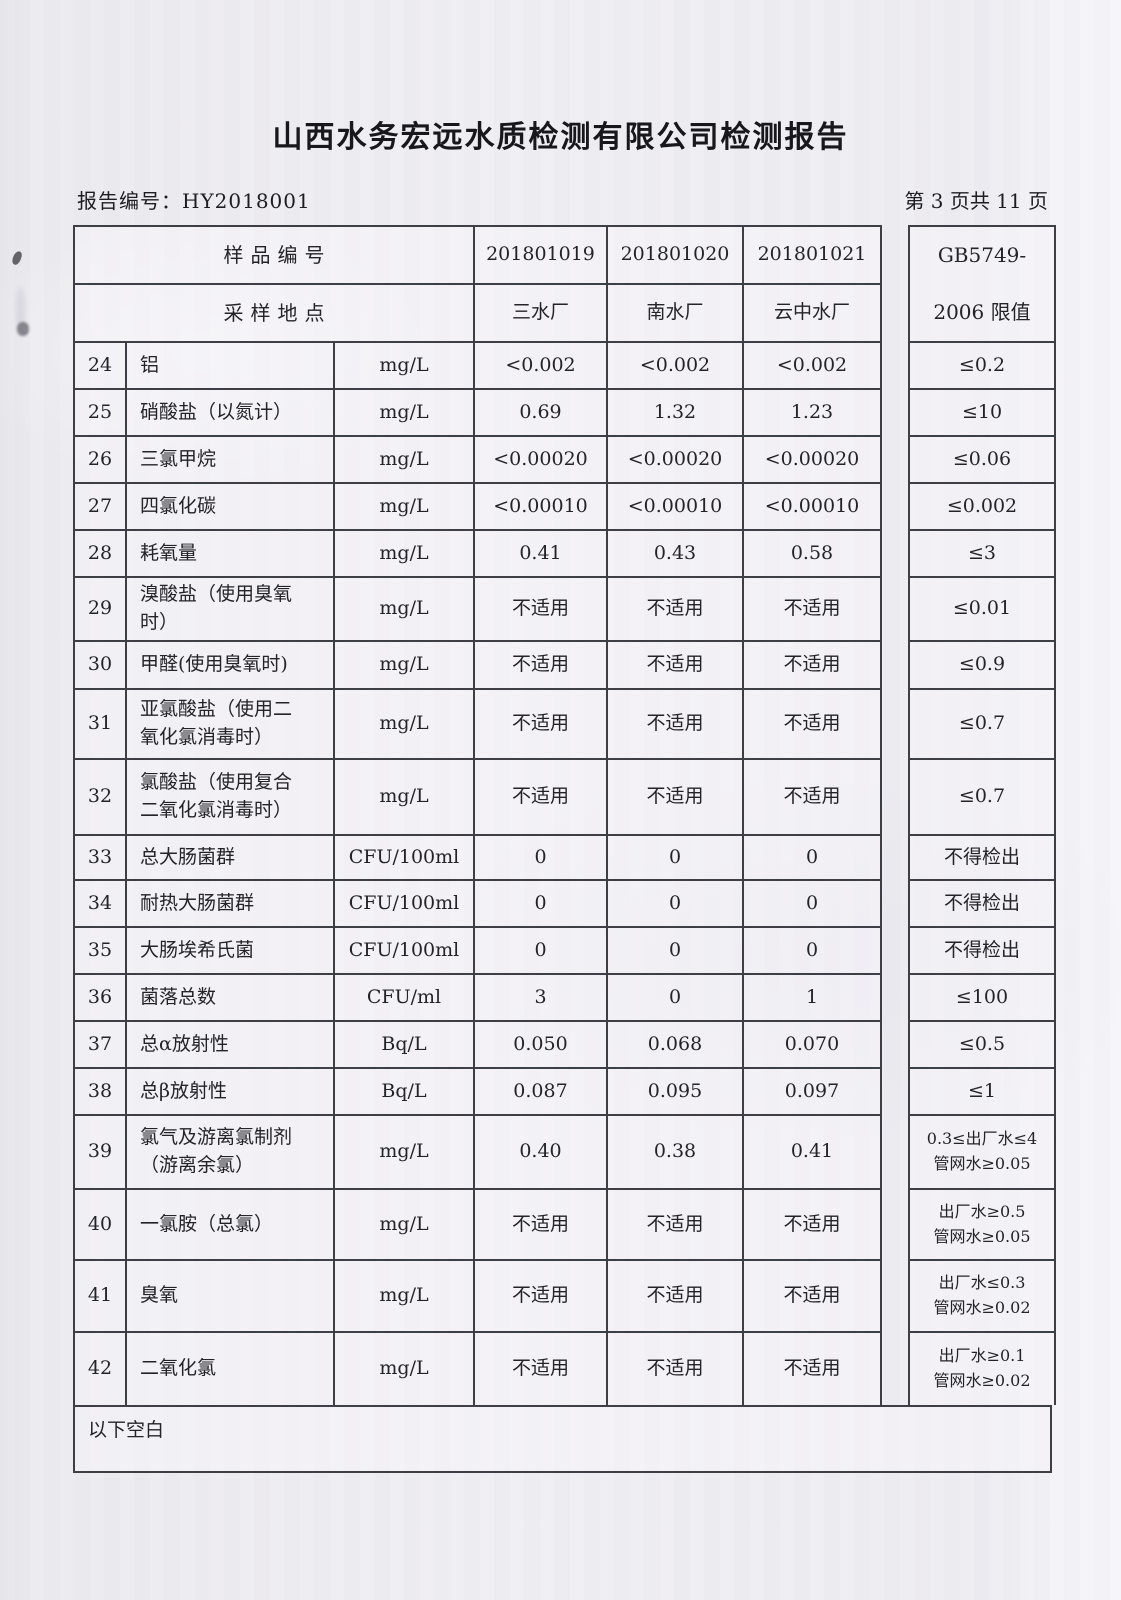 The height and width of the screenshot is (1600, 1121). I want to click on limit-header-line1: GB5749-, so click(982, 255).